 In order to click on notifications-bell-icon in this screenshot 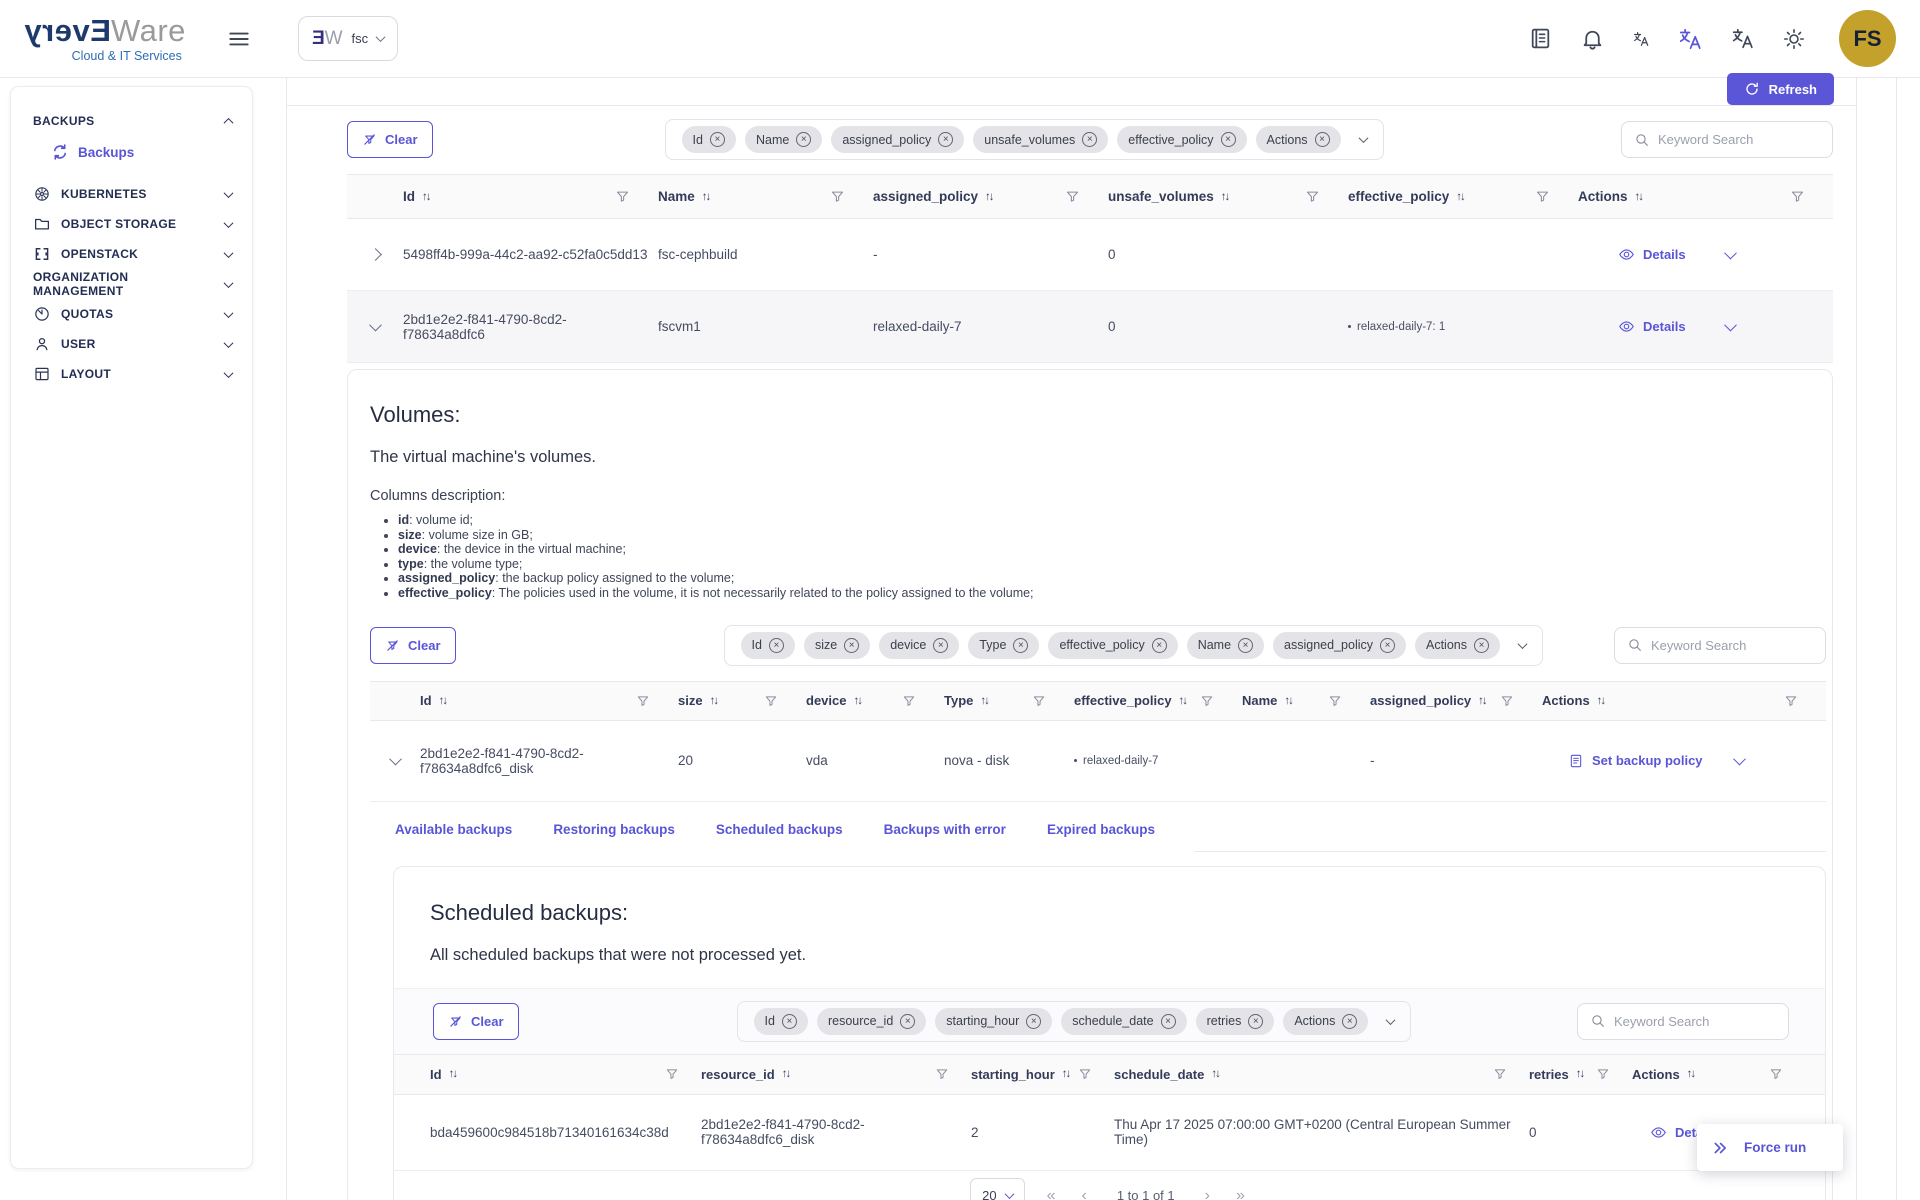, I will do `click(1592, 38)`.